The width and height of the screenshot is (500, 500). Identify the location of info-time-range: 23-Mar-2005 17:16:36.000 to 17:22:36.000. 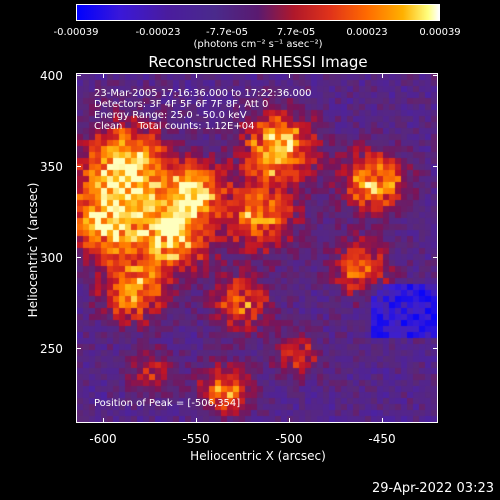
(203, 93).